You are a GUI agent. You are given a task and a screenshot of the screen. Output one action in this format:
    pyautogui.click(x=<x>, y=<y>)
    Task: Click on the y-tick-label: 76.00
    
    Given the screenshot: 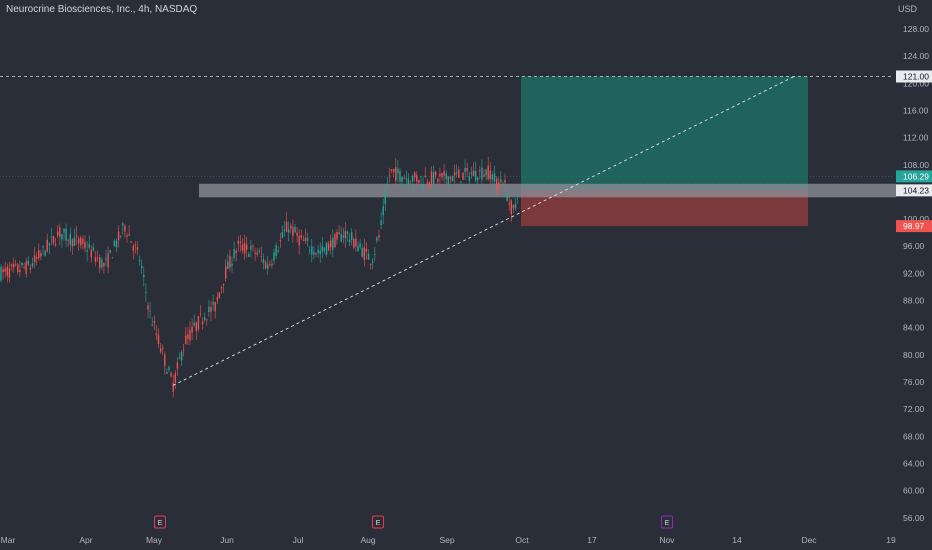 What is the action you would take?
    pyautogui.click(x=914, y=382)
    